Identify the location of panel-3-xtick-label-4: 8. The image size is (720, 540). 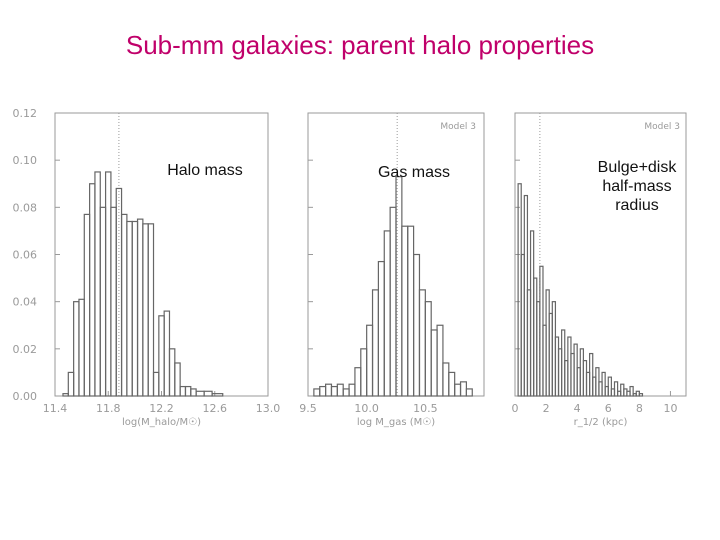
(639, 408).